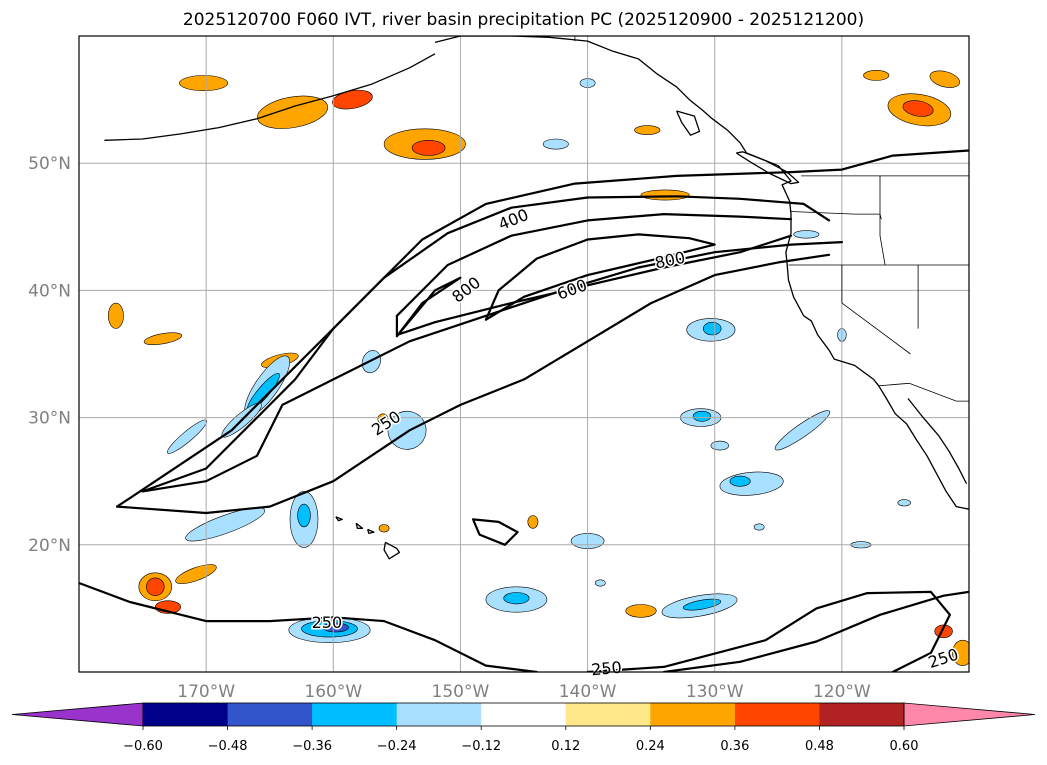 The width and height of the screenshot is (1047, 765). Describe the element at coordinates (524, 692) in the screenshot. I see `longitude-labels: 170°W 160°W 150°W 140°W 130°W 120°W` at that location.